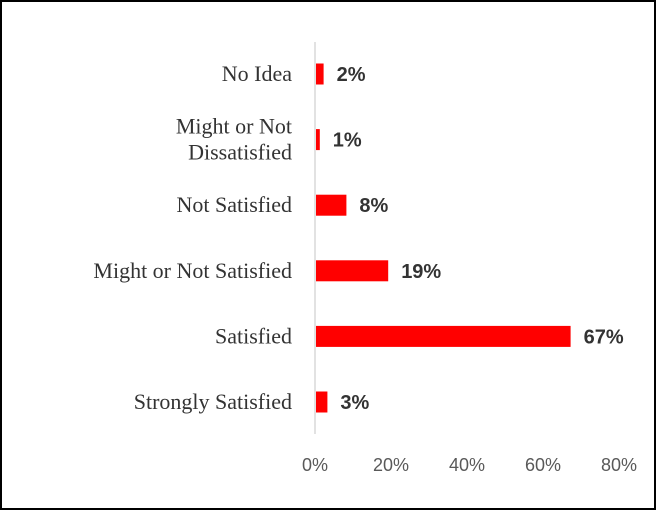 Image resolution: width=656 pixels, height=510 pixels. Describe the element at coordinates (257, 73) in the screenshot. I see `category-label: No Idea` at that location.